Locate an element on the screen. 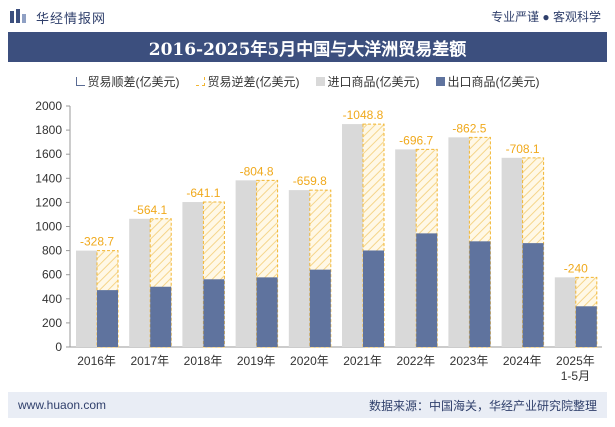  y-tick-label: 1000 is located at coordinates (48, 227).